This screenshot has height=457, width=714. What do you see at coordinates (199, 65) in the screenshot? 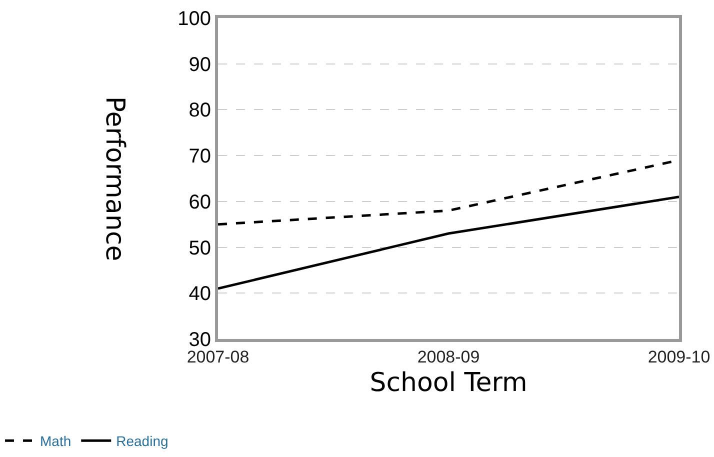
I see `y-tick-label: 90` at bounding box center [199, 65].